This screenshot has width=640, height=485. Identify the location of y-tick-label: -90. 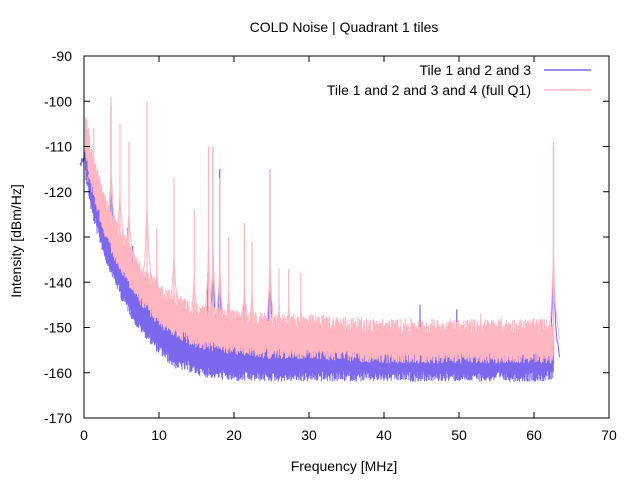
(62, 56).